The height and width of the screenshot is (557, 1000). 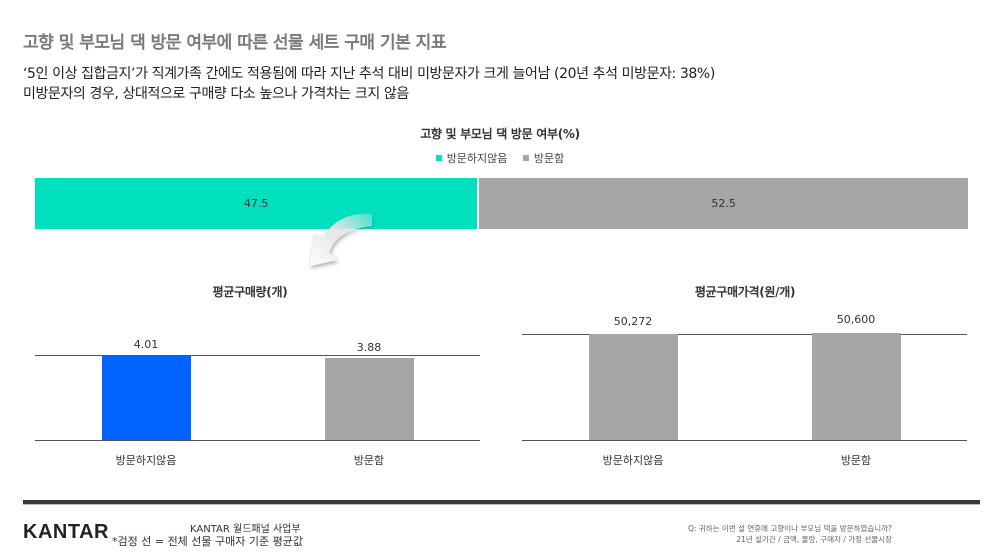 What do you see at coordinates (814, 539) in the screenshot?
I see `source-text: 21년 설기간 / 금액, 물량, 구매자 / 가정 선물시장` at bounding box center [814, 539].